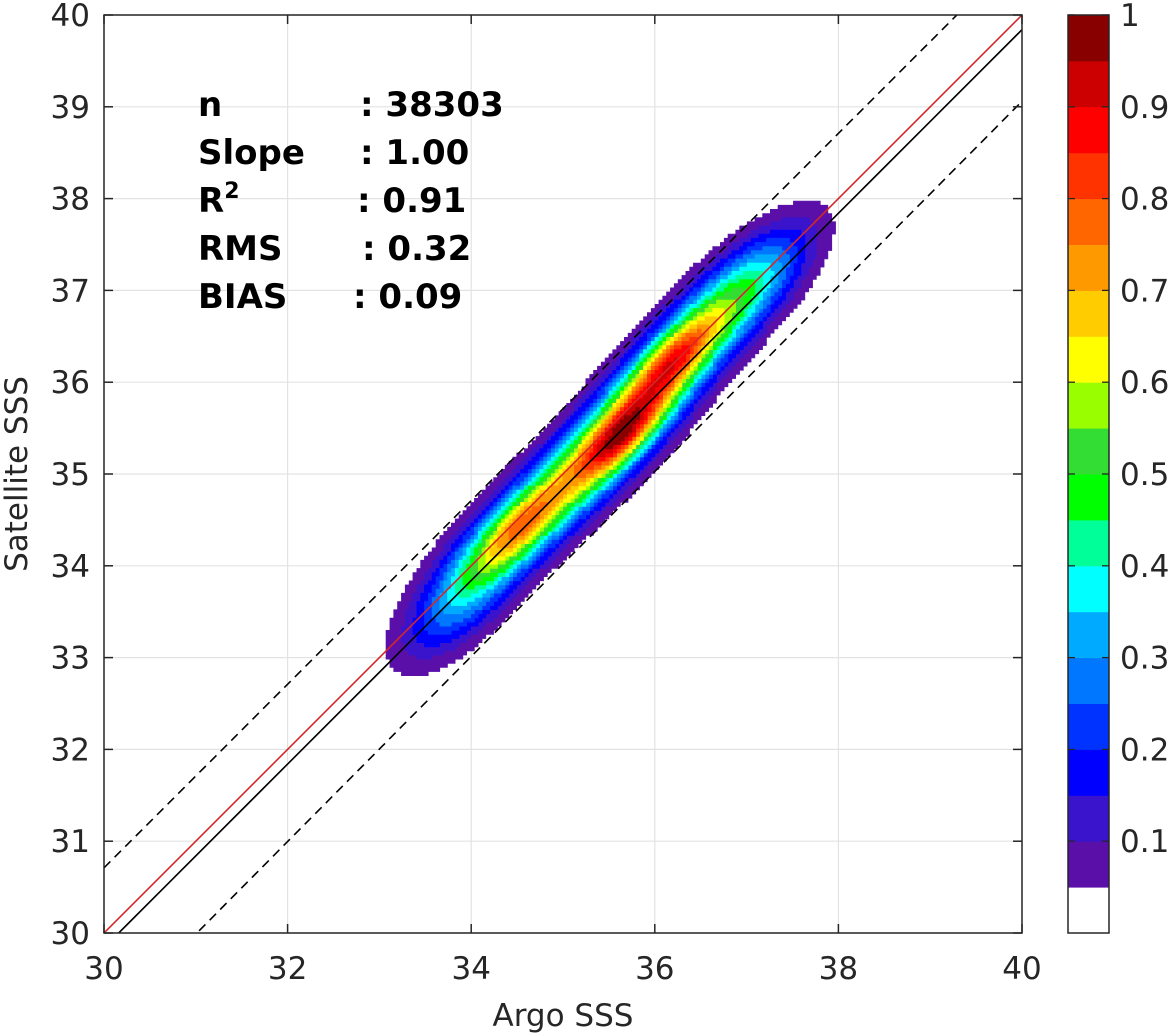 This screenshot has width=1172, height=1035. Describe the element at coordinates (838, 969) in the screenshot. I see `x-tick-label: 38` at that location.